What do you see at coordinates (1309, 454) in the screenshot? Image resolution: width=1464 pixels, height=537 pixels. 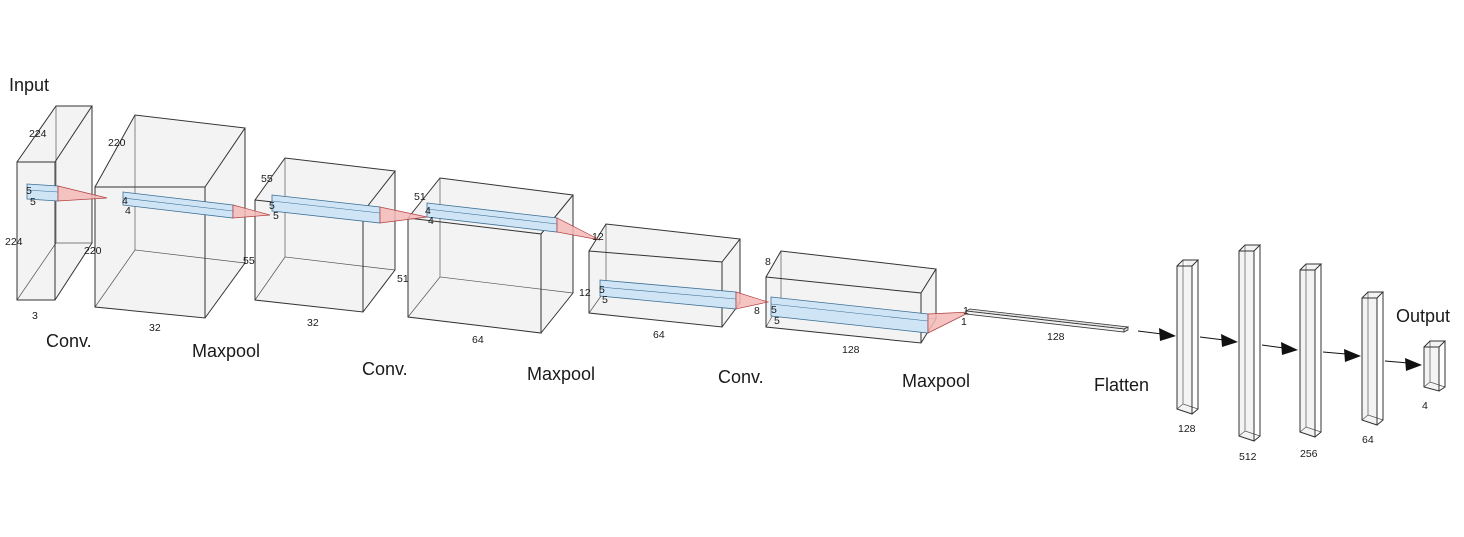 I see `fc3-size-label: 256` at bounding box center [1309, 454].